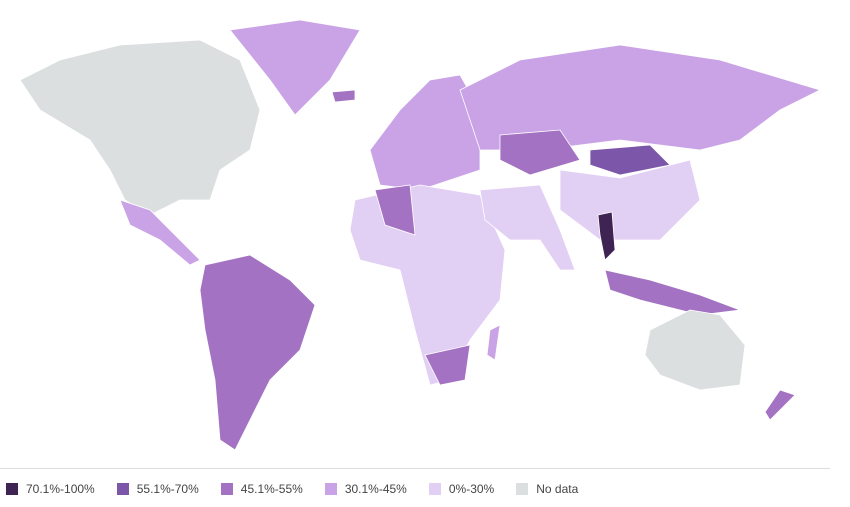  Describe the element at coordinates (167, 489) in the screenshot. I see `legend-label: 55.1%-70%` at that location.